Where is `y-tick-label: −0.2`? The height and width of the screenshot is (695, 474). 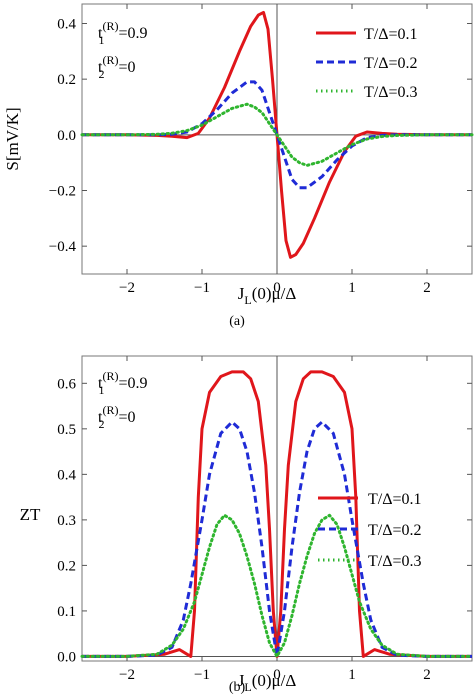
y-tick-label: −0.2 is located at coordinates (62, 191).